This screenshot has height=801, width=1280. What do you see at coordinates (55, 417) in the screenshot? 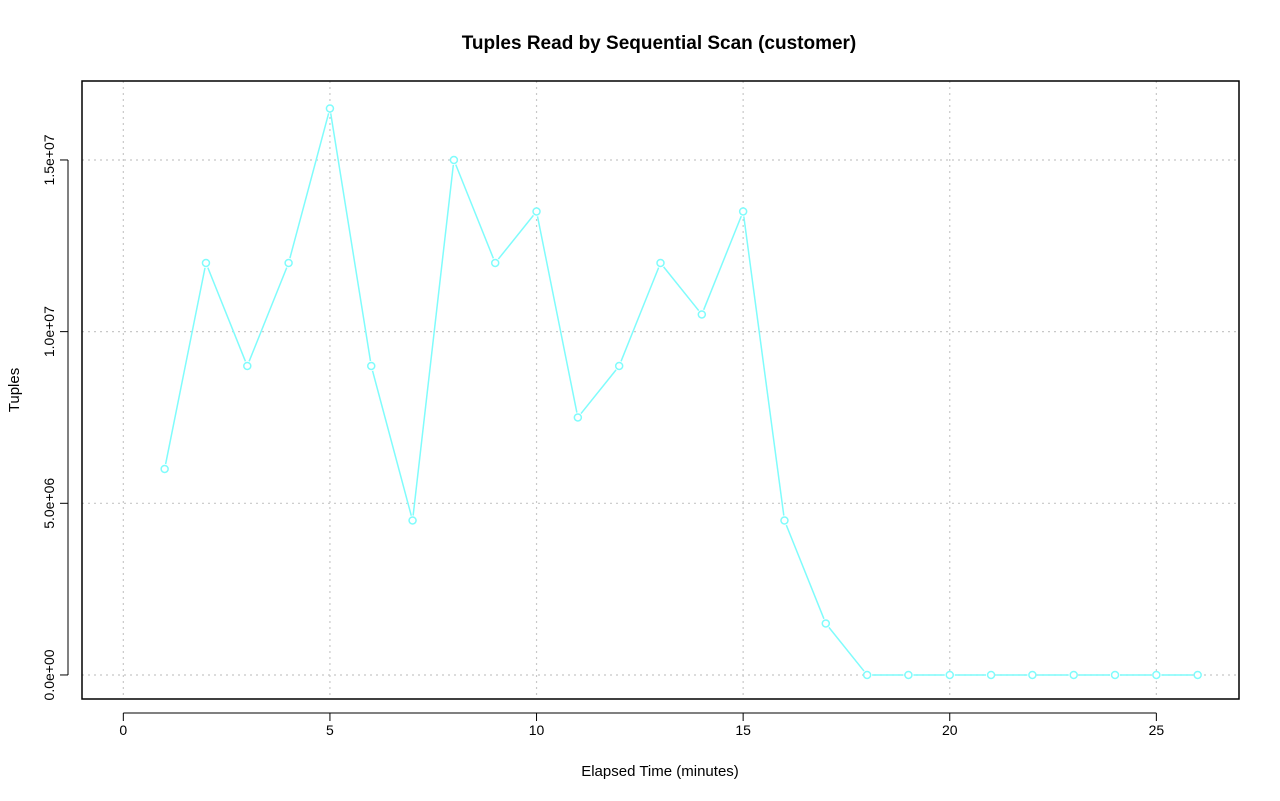
I see `y-axis: 0.0e+00 5.0e+06 1.0e+07 1.5e+07` at bounding box center [55, 417].